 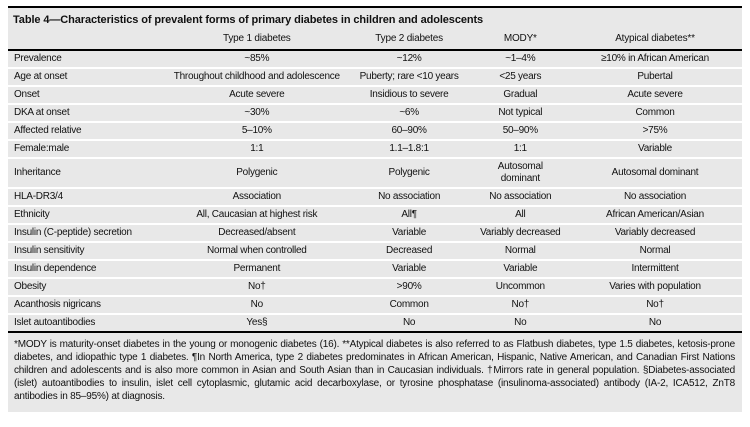 I want to click on cell-value: 60–90%, so click(x=409, y=131).